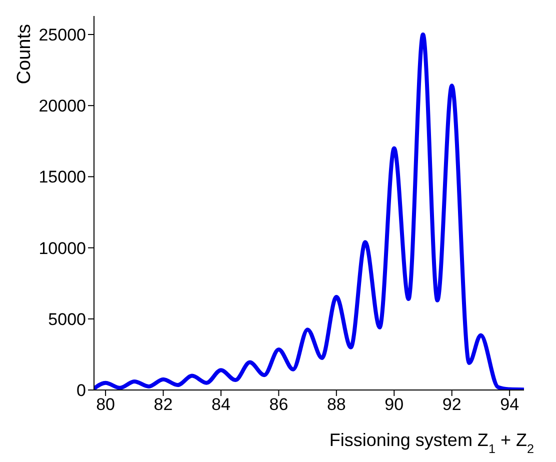  I want to click on x-tick-label: 92, so click(452, 404).